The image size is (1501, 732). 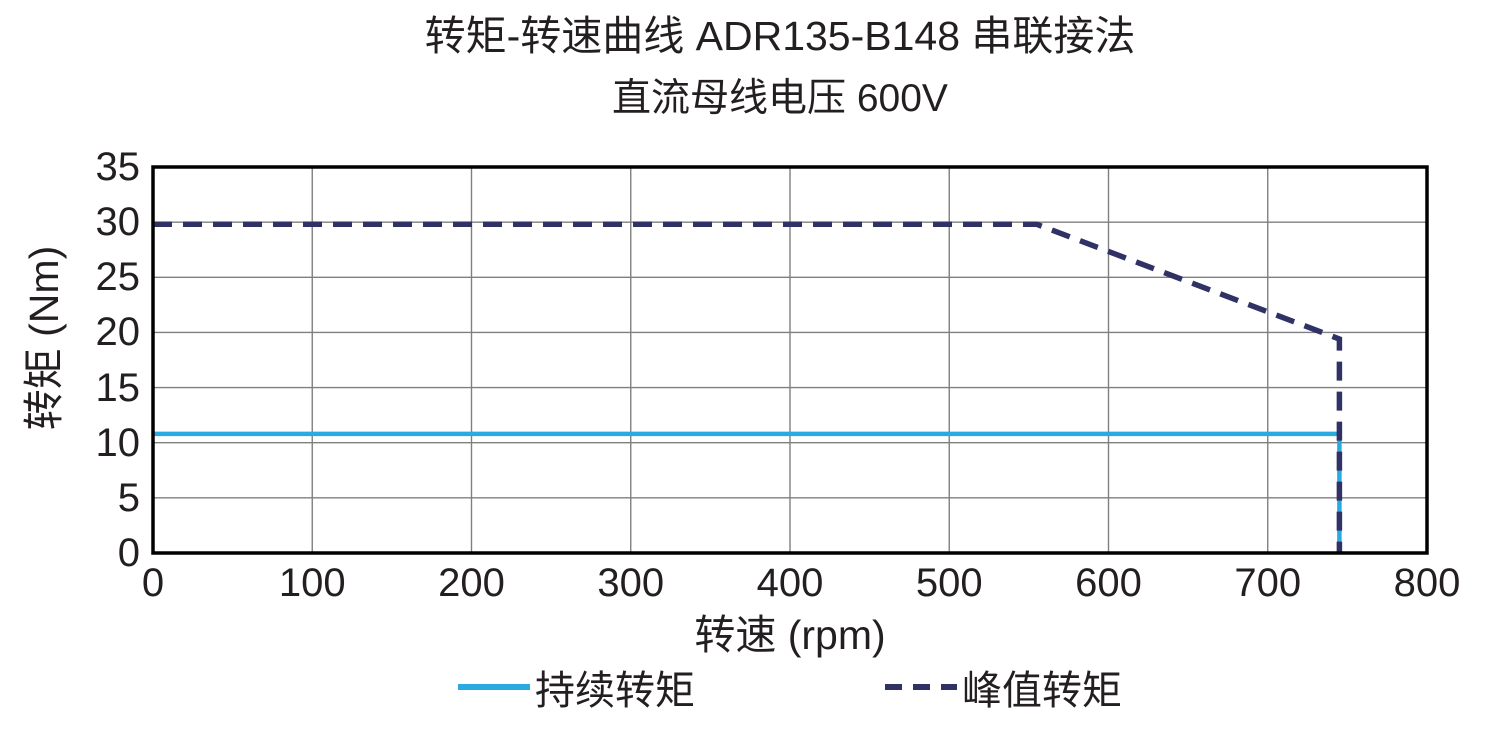 What do you see at coordinates (118, 332) in the screenshot?
I see `y-tick-label: 20` at bounding box center [118, 332].